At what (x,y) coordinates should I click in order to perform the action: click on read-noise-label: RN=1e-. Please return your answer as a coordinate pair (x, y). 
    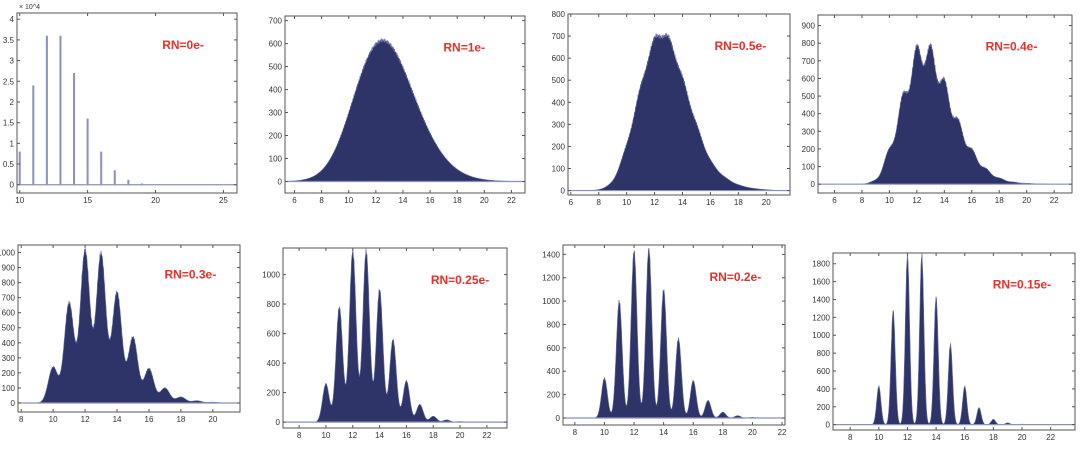
    Looking at the image, I should click on (464, 47).